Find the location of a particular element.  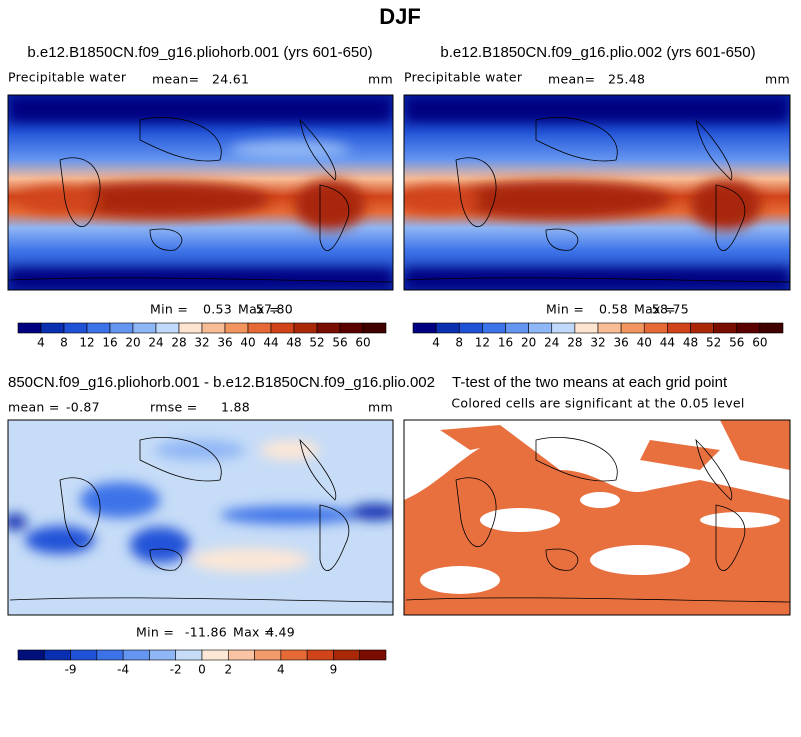

colorbar-label: 56 is located at coordinates (736, 343).